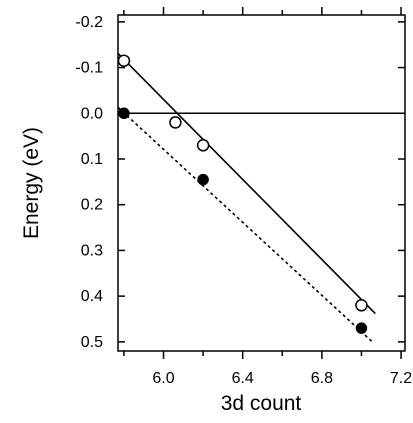 The height and width of the screenshot is (423, 413). I want to click on y-tick-label: 0.5, so click(92, 342).